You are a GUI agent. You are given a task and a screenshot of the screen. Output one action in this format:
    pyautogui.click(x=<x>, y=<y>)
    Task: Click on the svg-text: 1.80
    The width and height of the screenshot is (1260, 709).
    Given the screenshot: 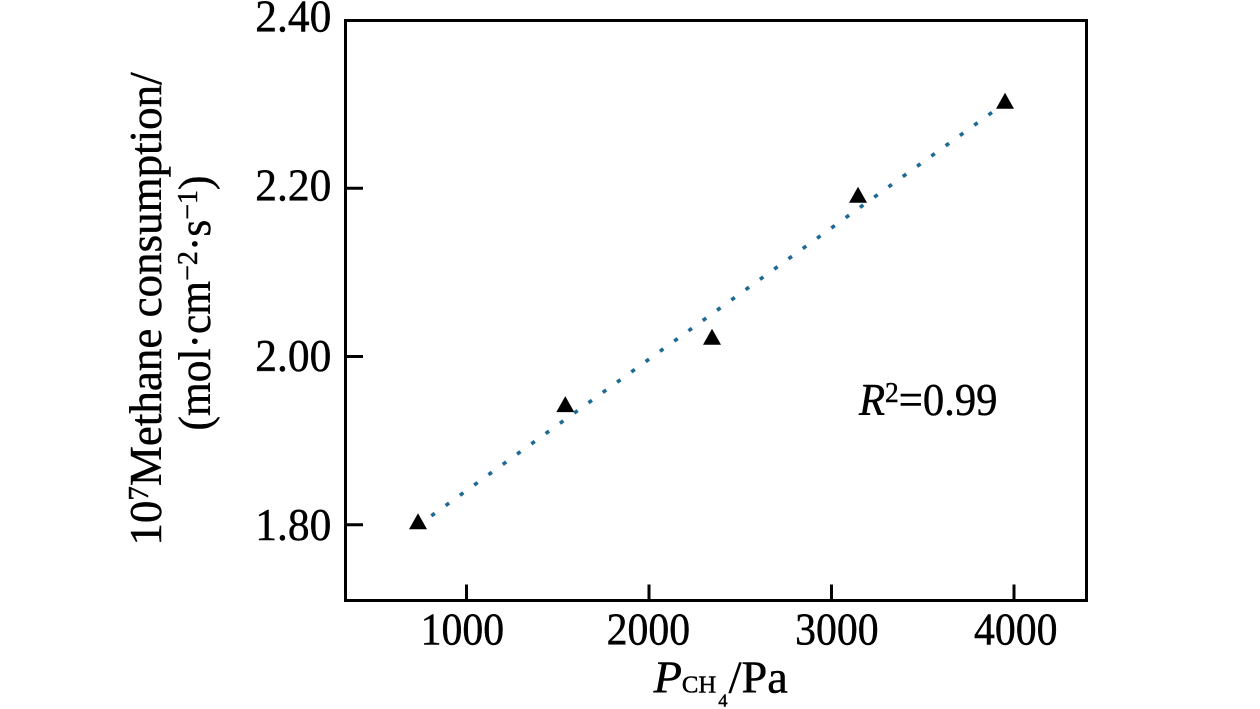 What is the action you would take?
    pyautogui.click(x=293, y=525)
    